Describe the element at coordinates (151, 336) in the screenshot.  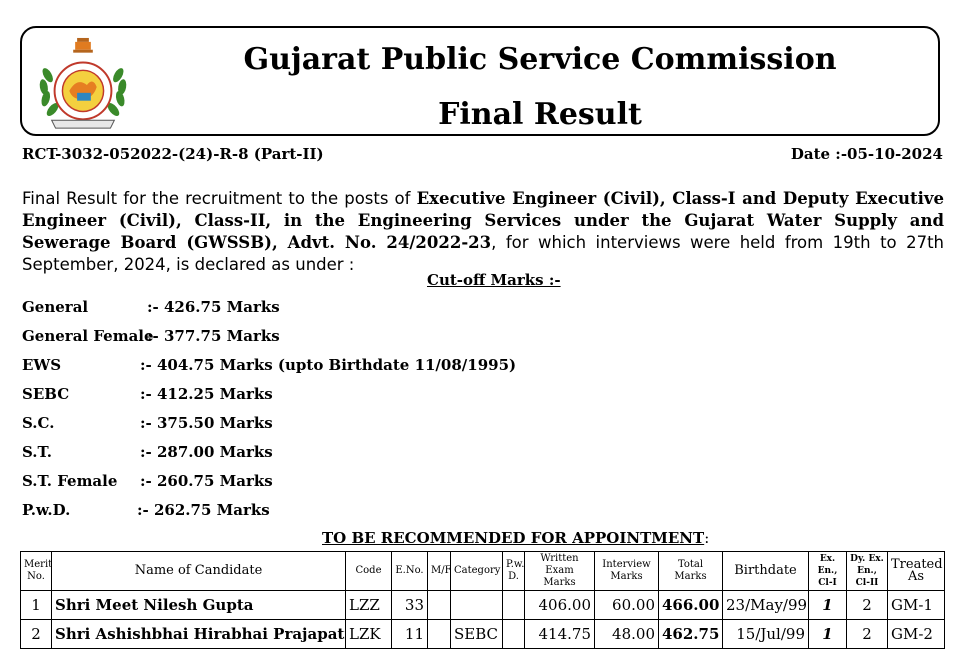
I see `cutoff-row: General Female:- 377.75 Marks` at that location.